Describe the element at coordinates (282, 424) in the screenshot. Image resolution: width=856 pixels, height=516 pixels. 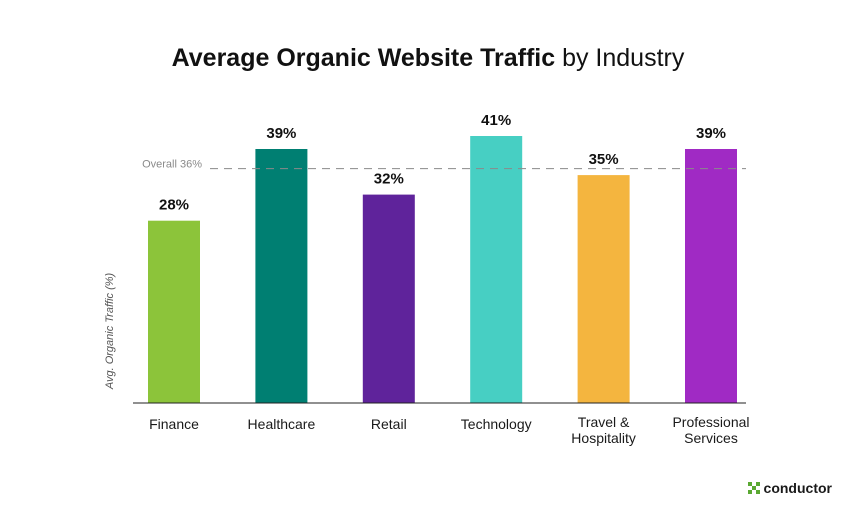
I see `category-label: Healthcare` at that location.